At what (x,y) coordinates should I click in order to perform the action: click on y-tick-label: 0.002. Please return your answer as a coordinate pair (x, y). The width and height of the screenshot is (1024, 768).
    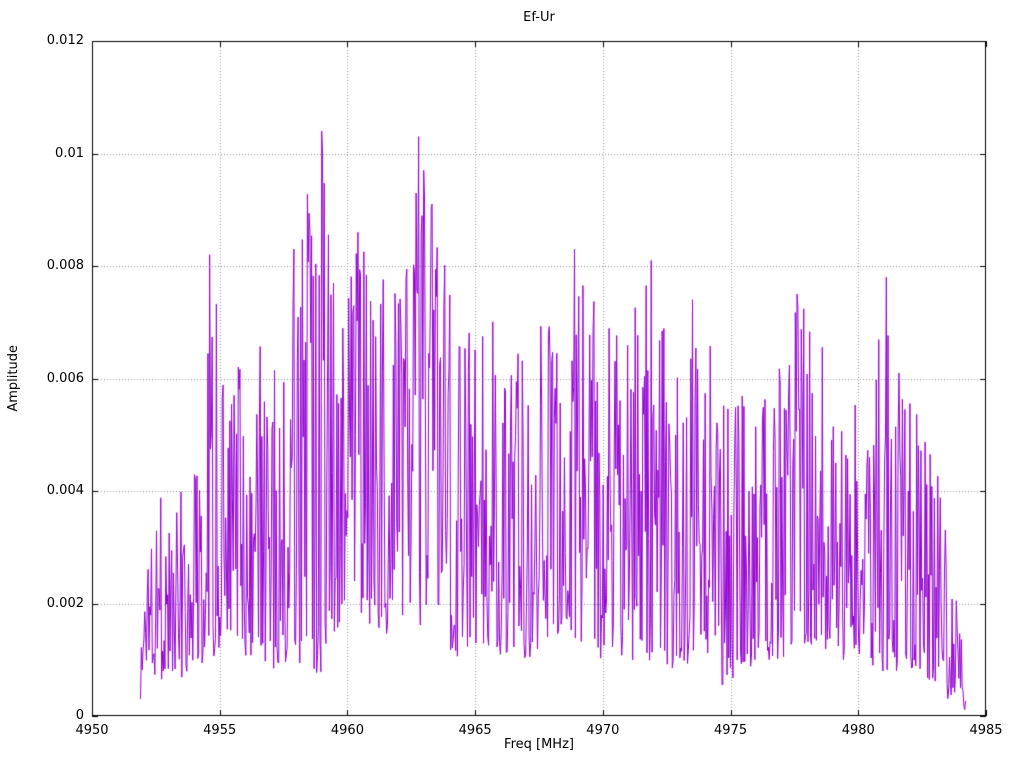
    Looking at the image, I should click on (65, 603).